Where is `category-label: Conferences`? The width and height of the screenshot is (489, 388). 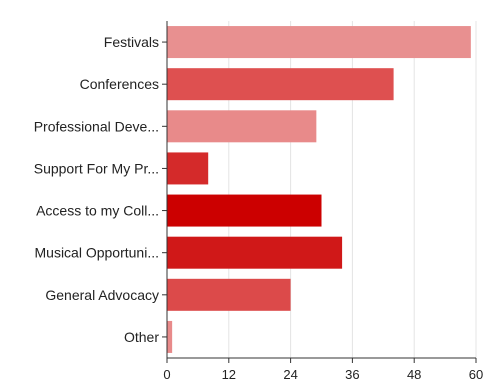 category-label: Conferences is located at coordinates (119, 84).